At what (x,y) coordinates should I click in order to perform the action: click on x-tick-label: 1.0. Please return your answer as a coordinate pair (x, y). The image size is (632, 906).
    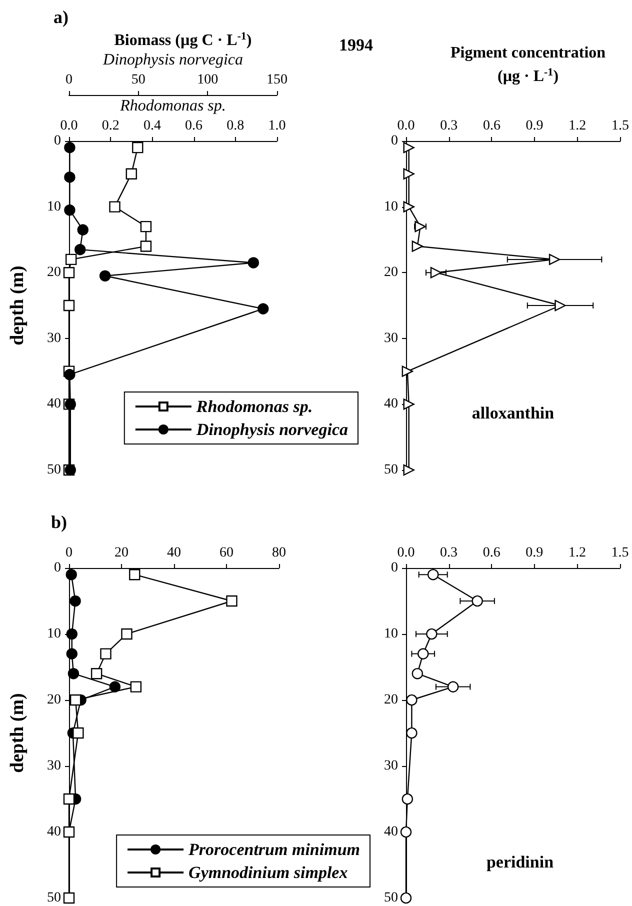
    Looking at the image, I should click on (277, 126).